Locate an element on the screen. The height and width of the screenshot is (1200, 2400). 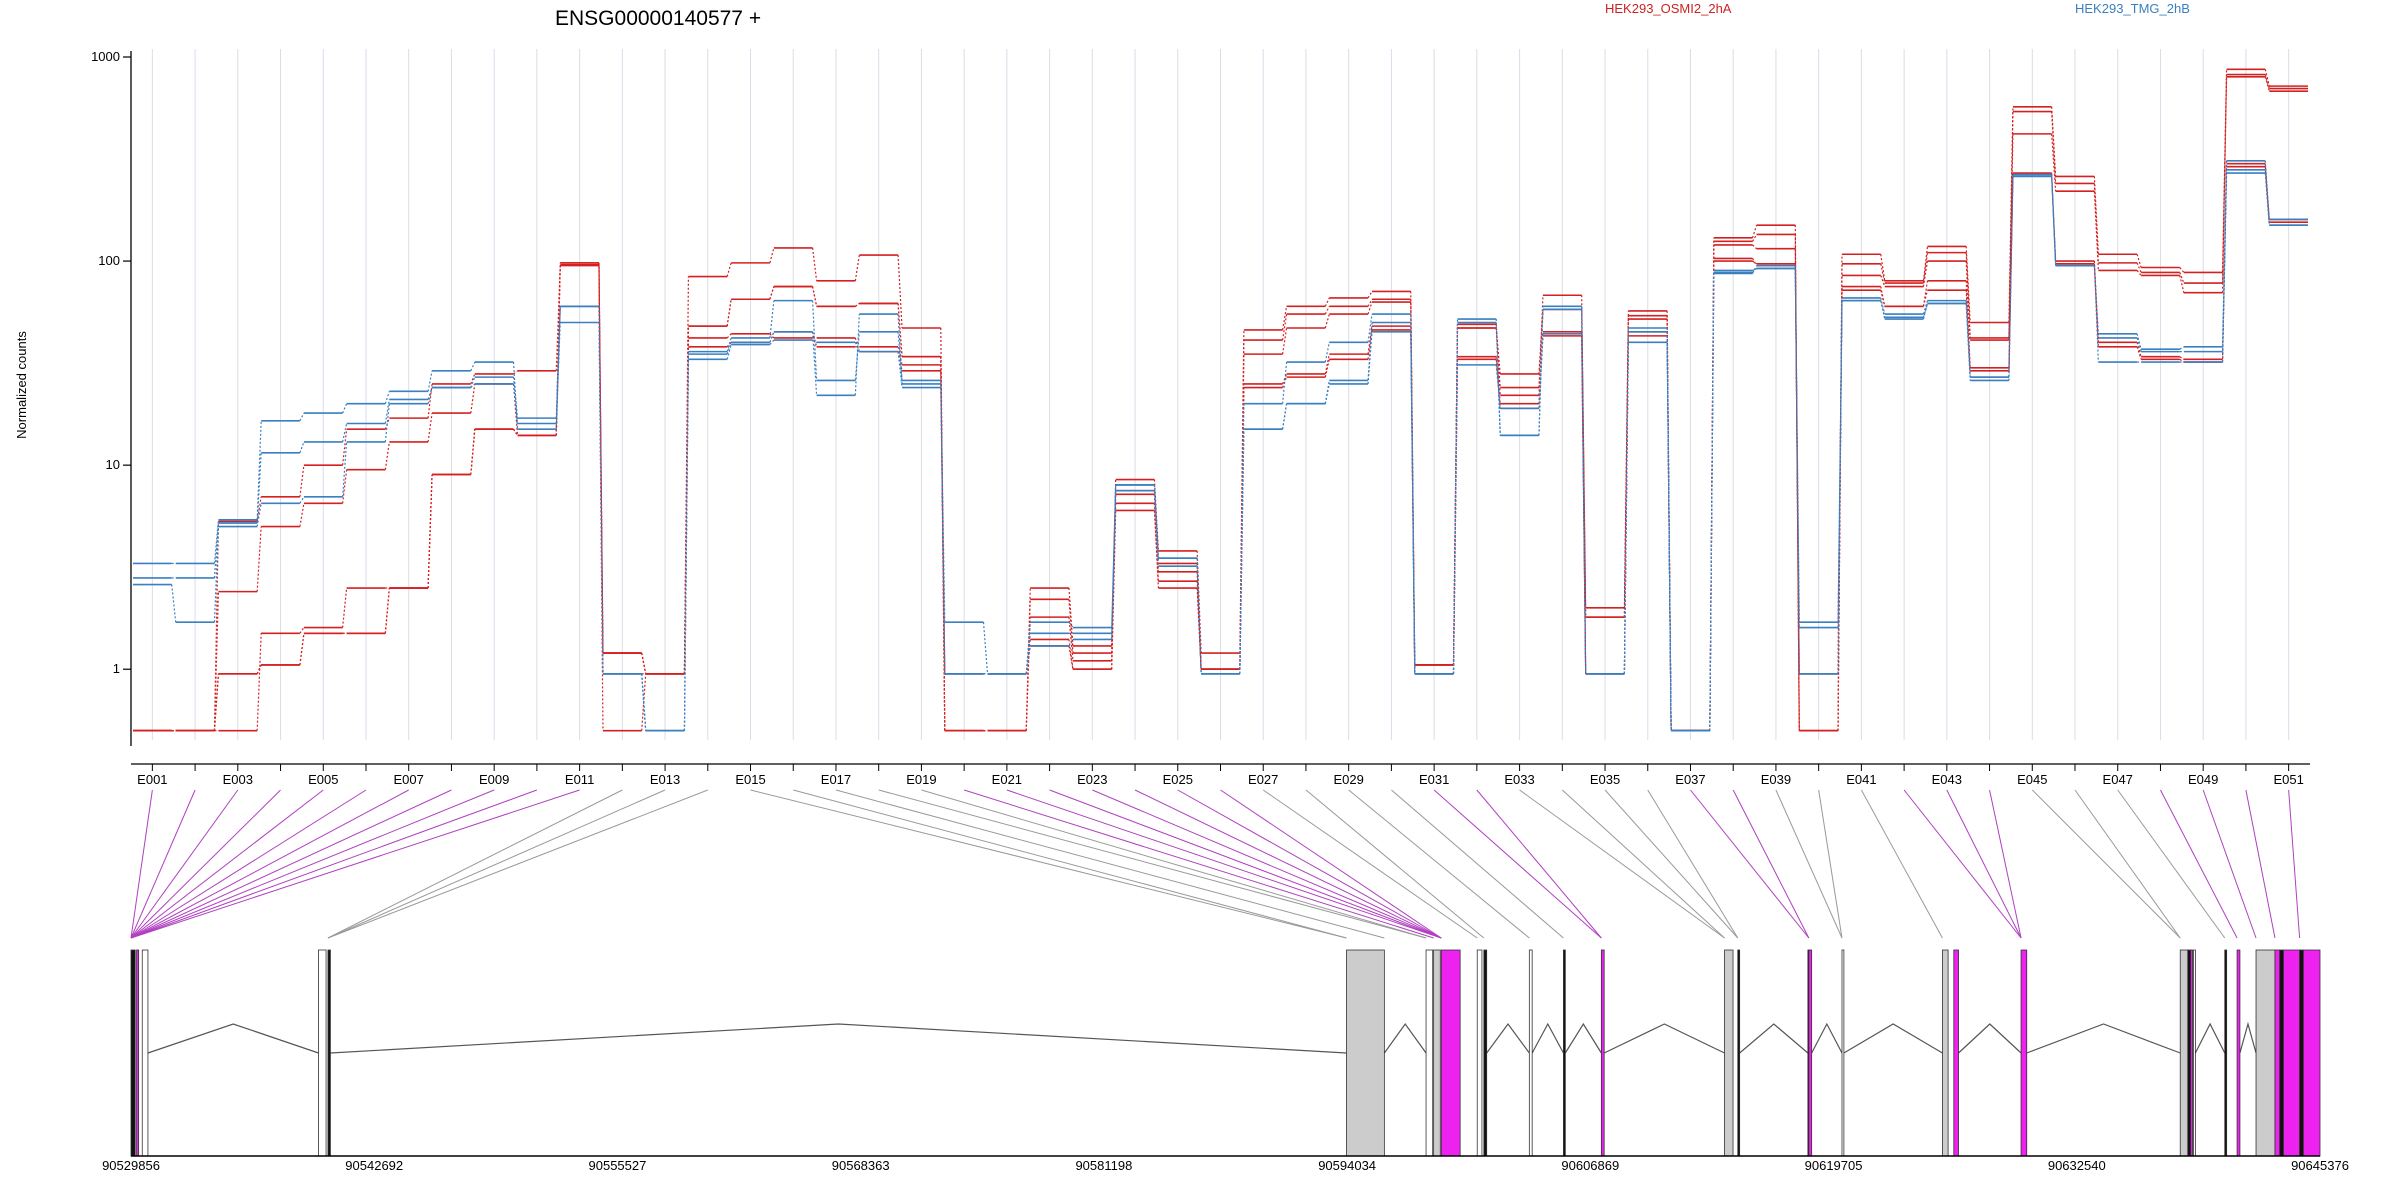
x-tick-label: E031 is located at coordinates (1434, 779).